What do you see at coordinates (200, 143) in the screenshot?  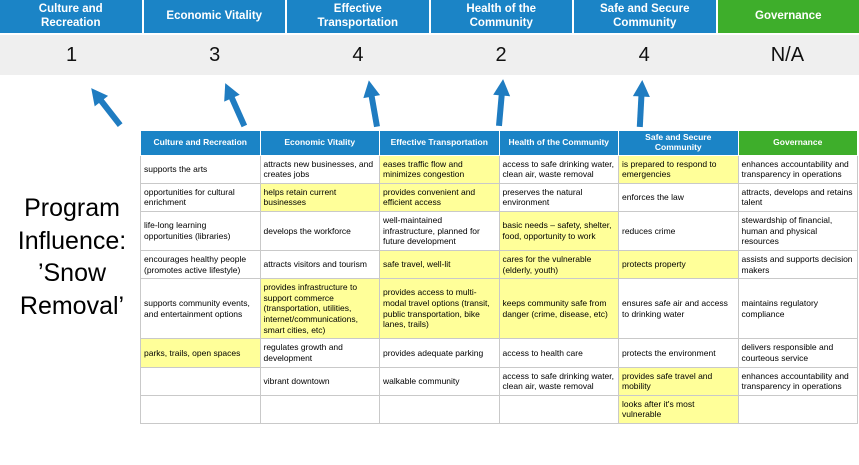 I see `matrix-column-header: Culture and Recreation` at bounding box center [200, 143].